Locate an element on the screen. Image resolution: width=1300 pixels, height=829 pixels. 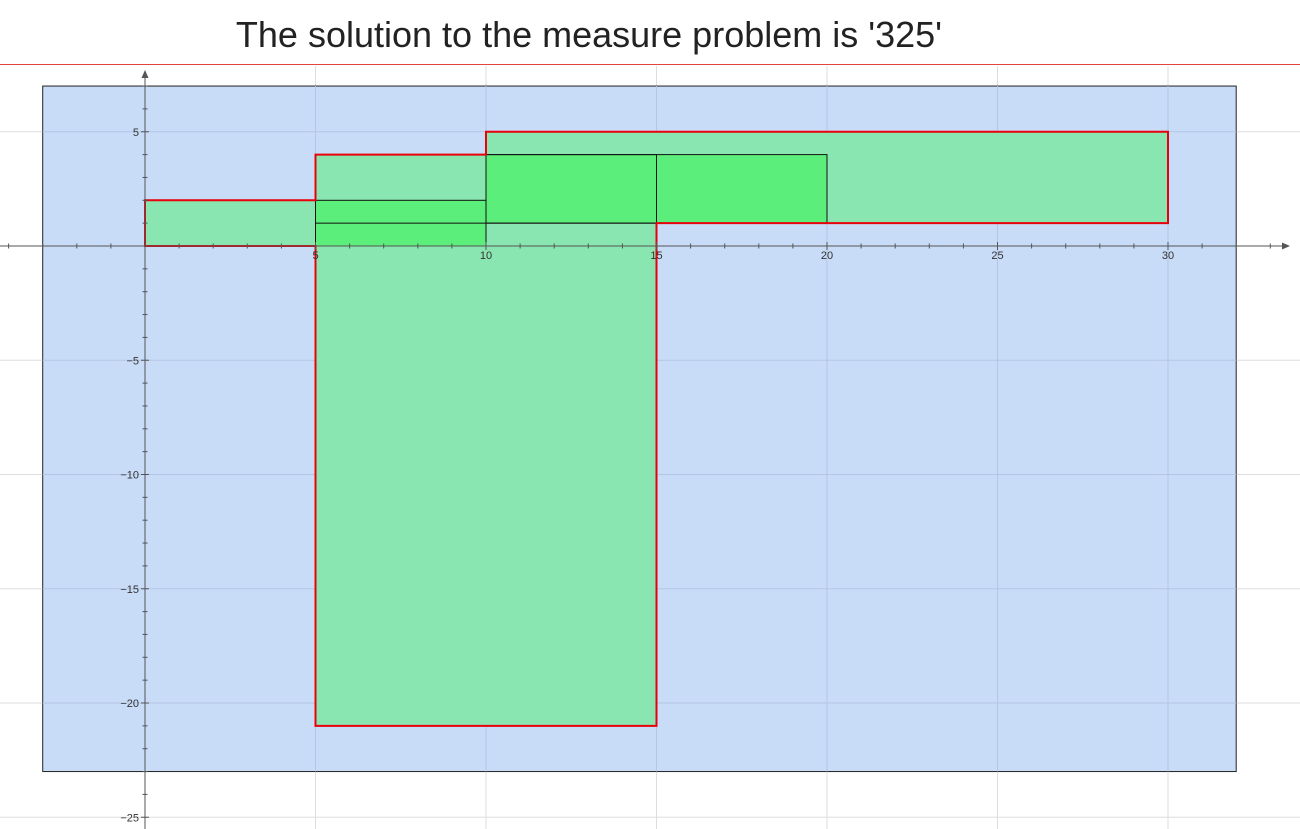
y-tick-label--10: −10 is located at coordinates (129, 476).